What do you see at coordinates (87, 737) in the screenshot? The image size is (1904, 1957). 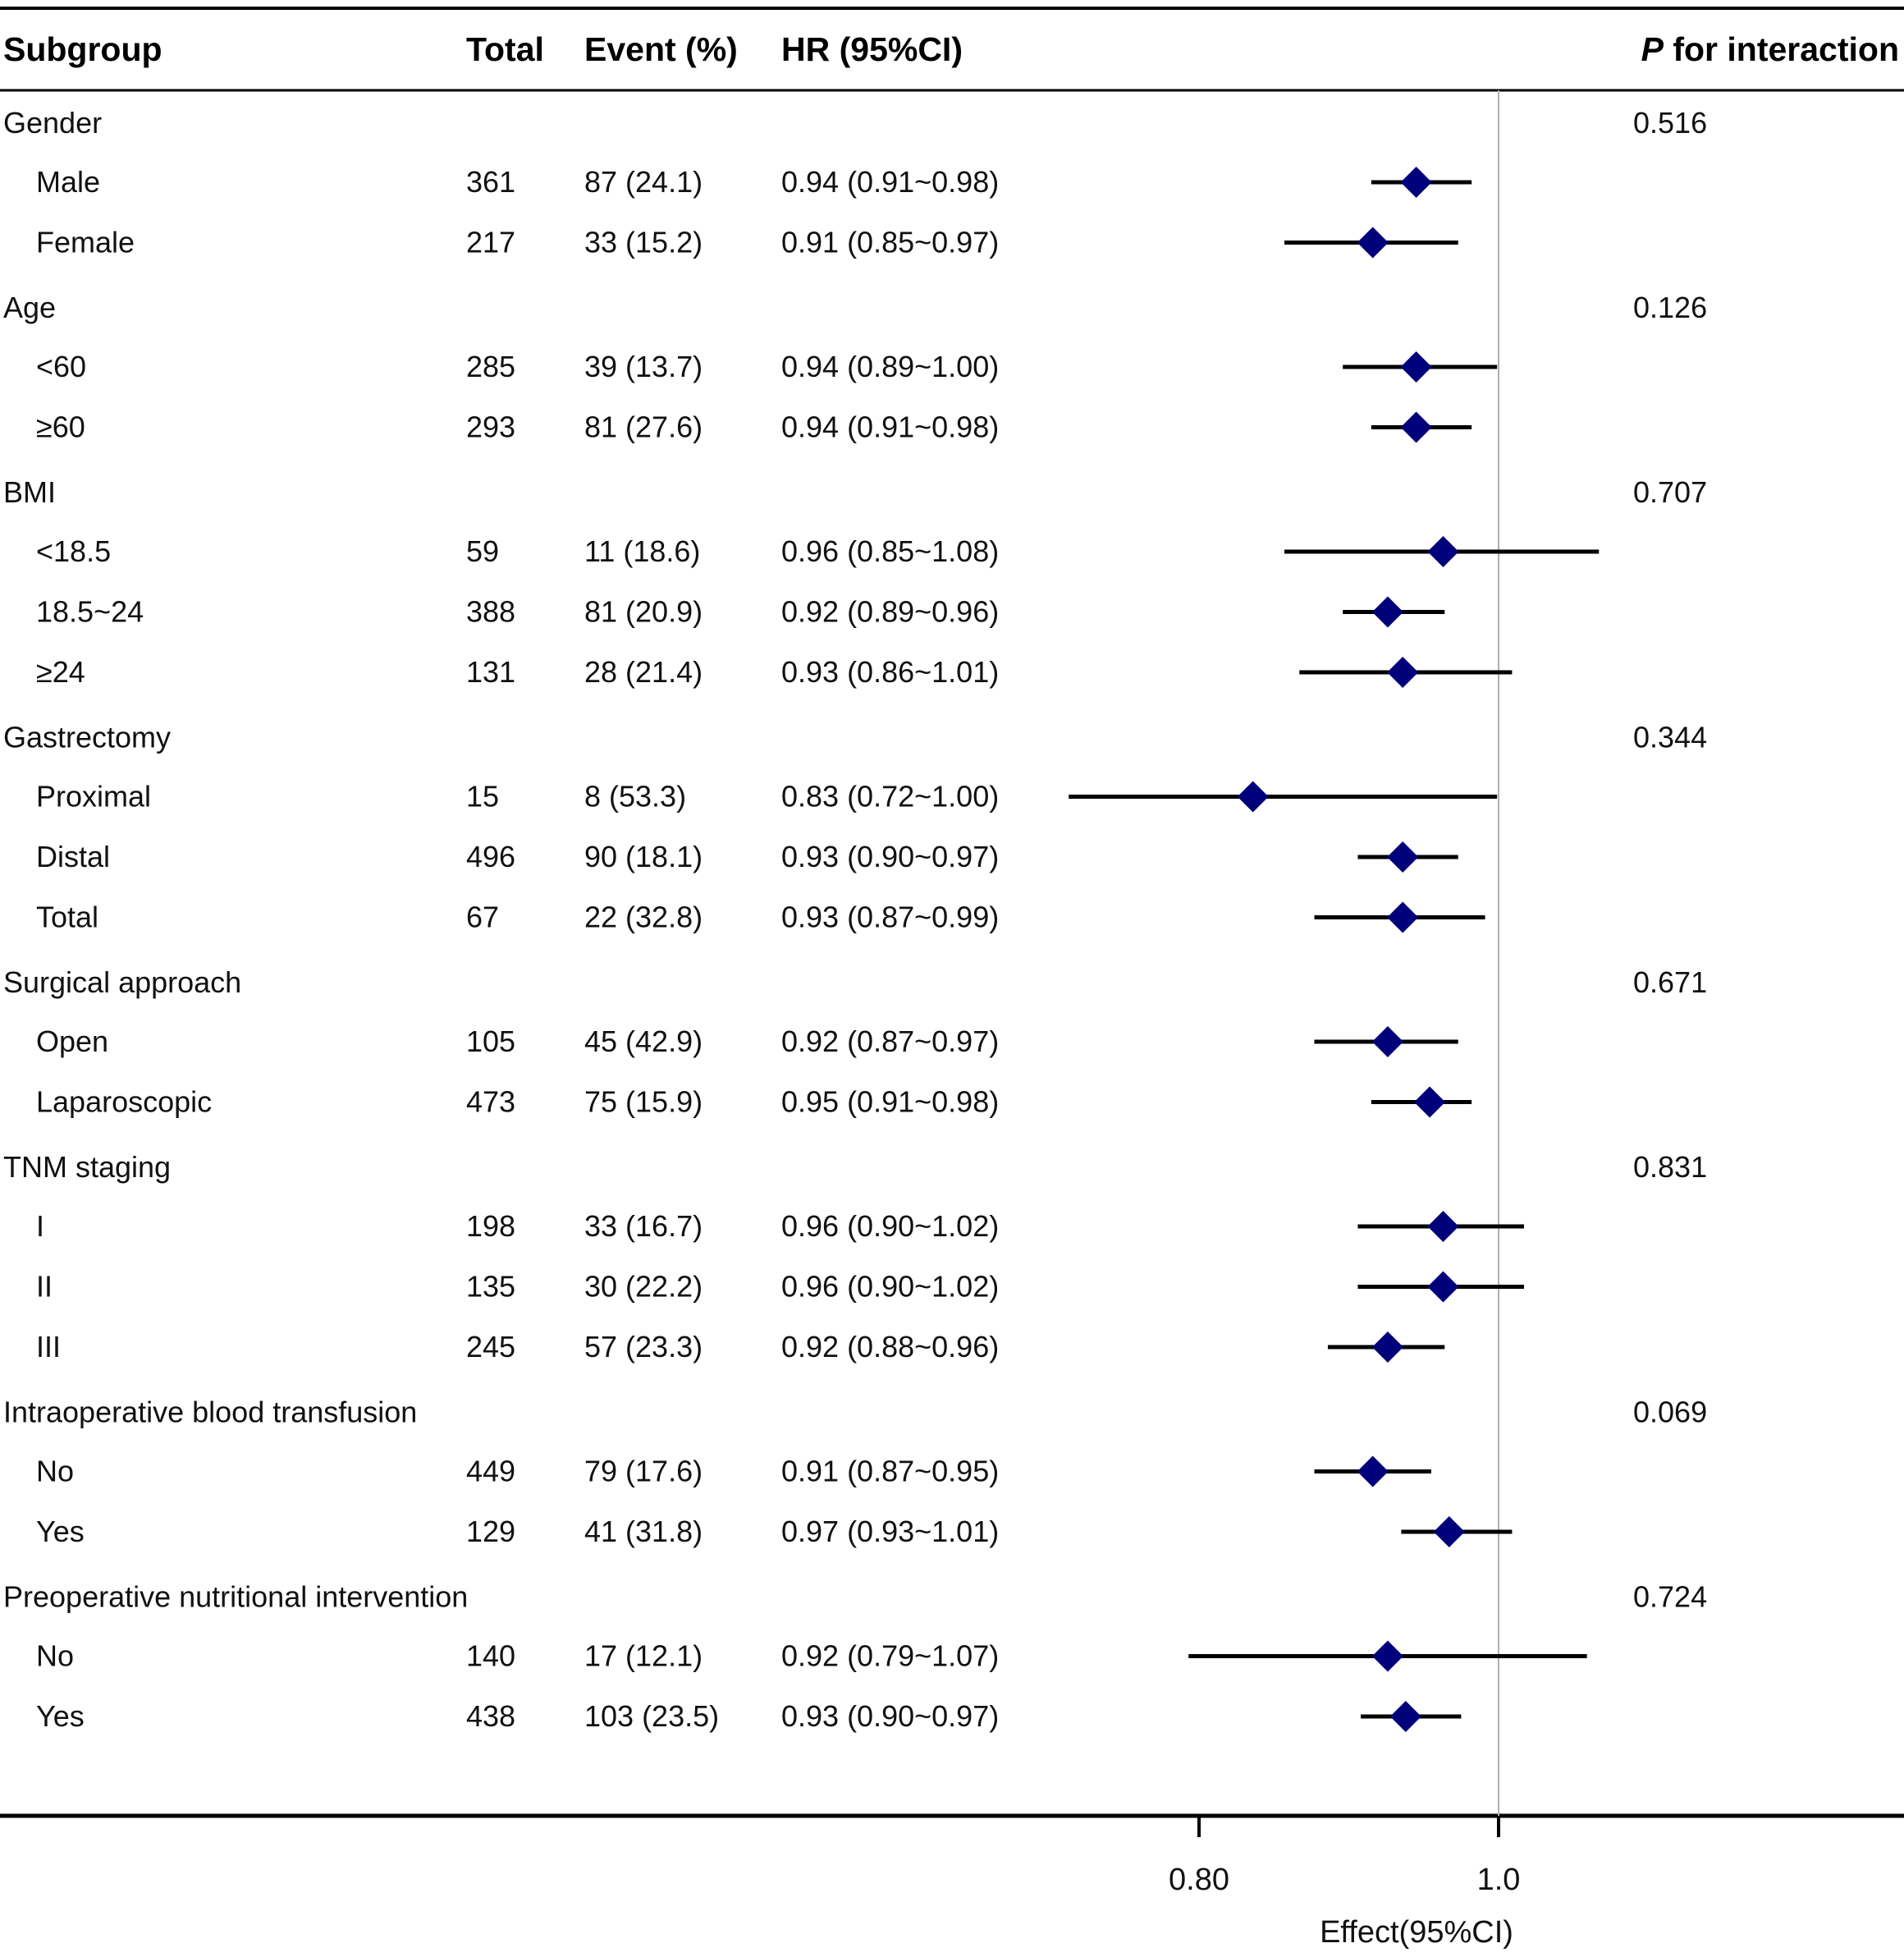 I see `group-label: Gastrectomy` at bounding box center [87, 737].